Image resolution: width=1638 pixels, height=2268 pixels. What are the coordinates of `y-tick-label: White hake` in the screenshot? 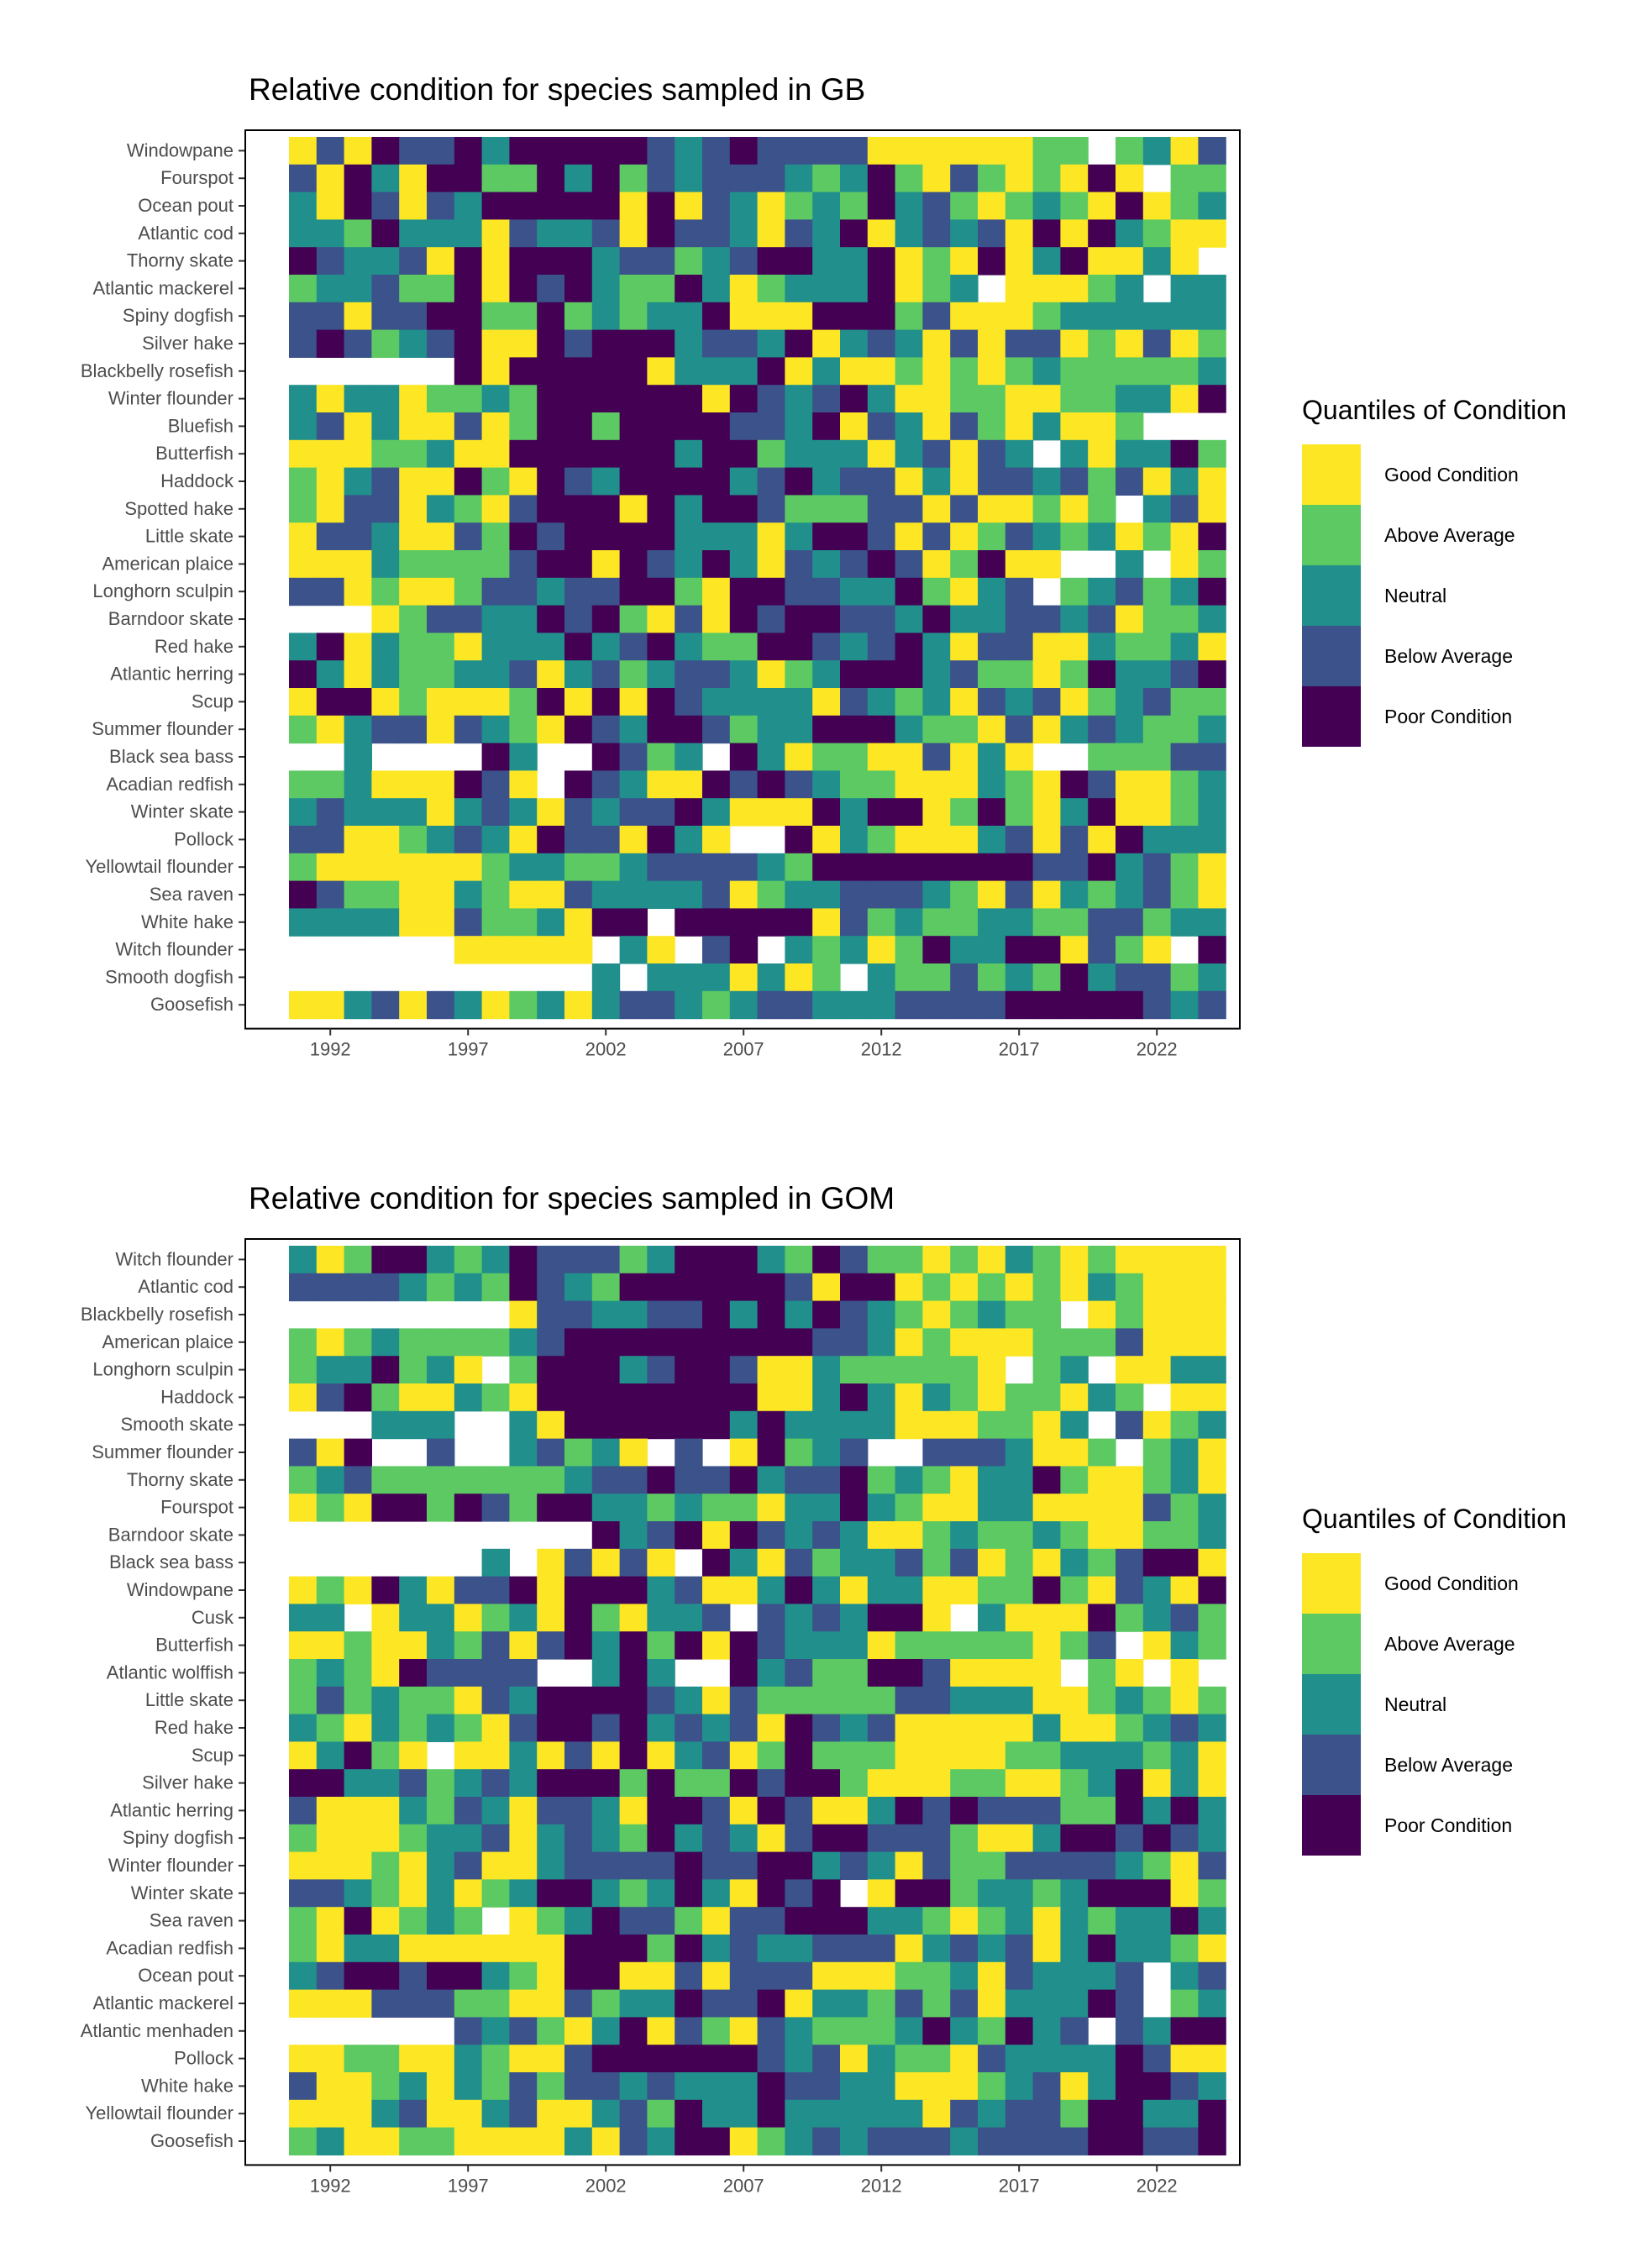 It's located at (187, 921).